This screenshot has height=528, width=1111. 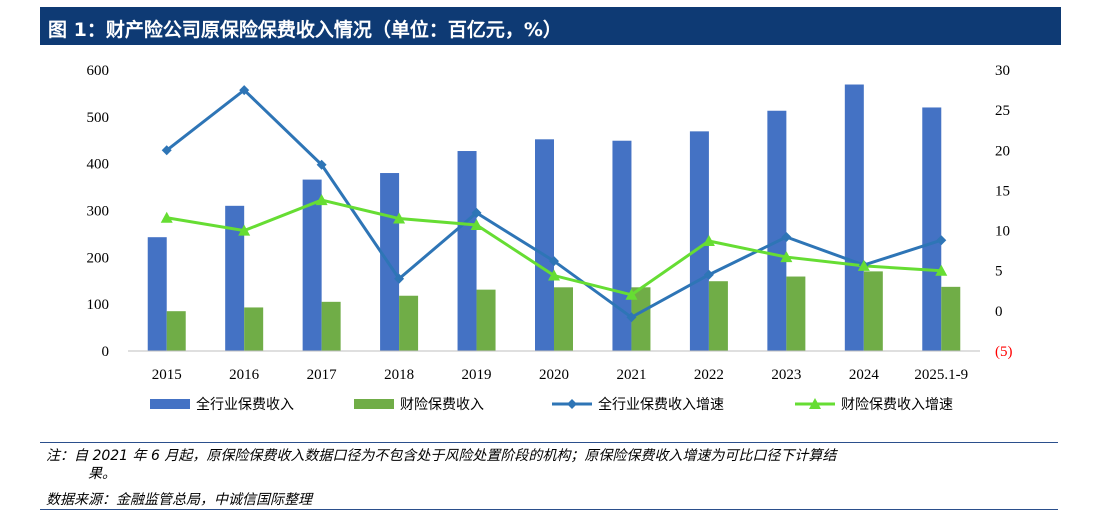 I want to click on legend-item: 全行业保费收入增速, so click(x=638, y=404).